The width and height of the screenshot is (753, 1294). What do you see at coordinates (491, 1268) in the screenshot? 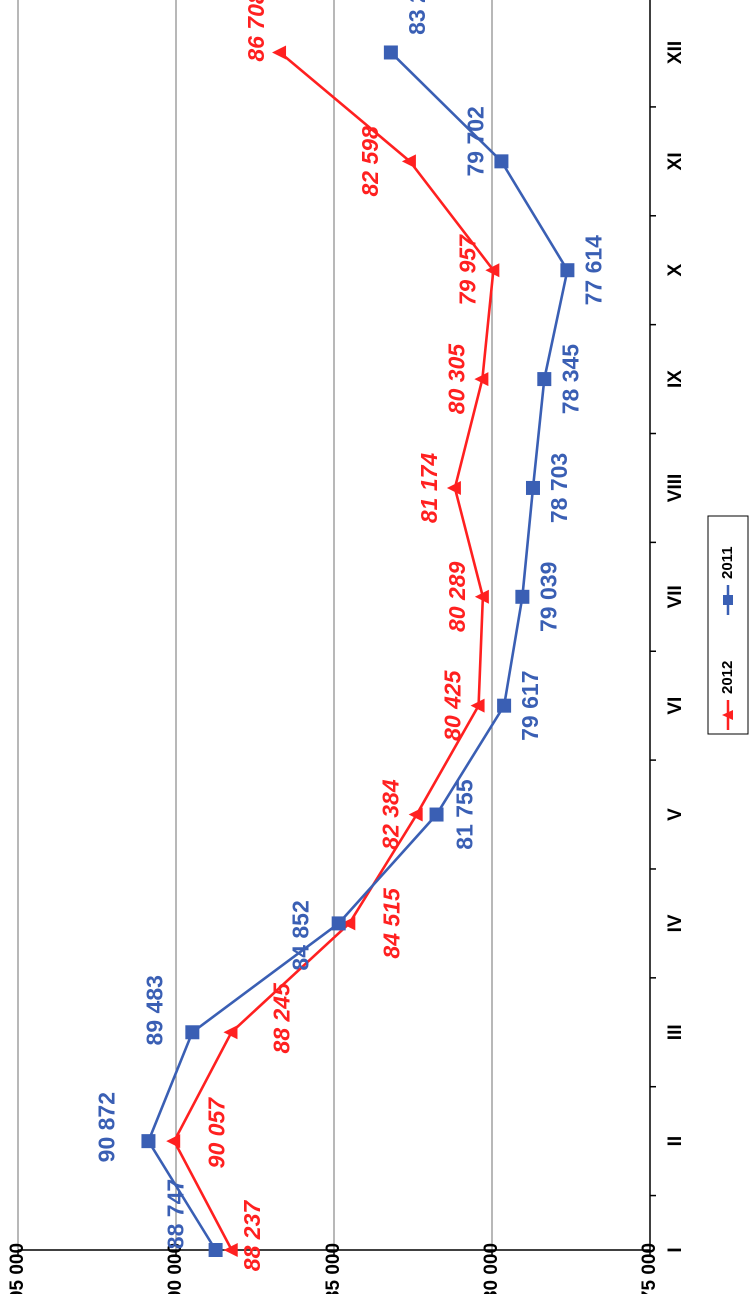
I see `y-tick-label: 80 000` at bounding box center [491, 1268].